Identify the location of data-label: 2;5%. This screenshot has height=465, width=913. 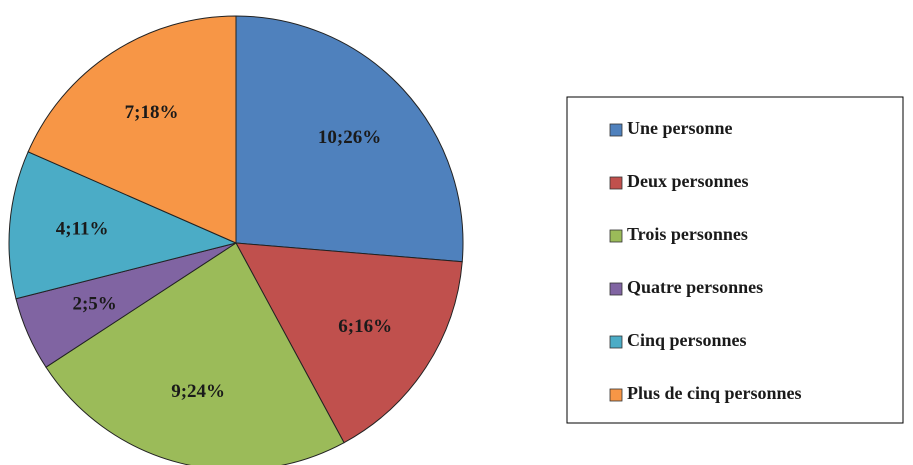
(94, 303).